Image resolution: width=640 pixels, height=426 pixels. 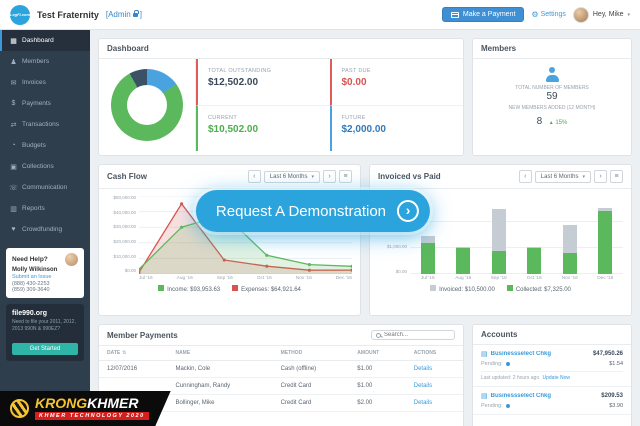 I want to click on sidebar-item-collections: ▣ Collections, so click(x=45, y=166).